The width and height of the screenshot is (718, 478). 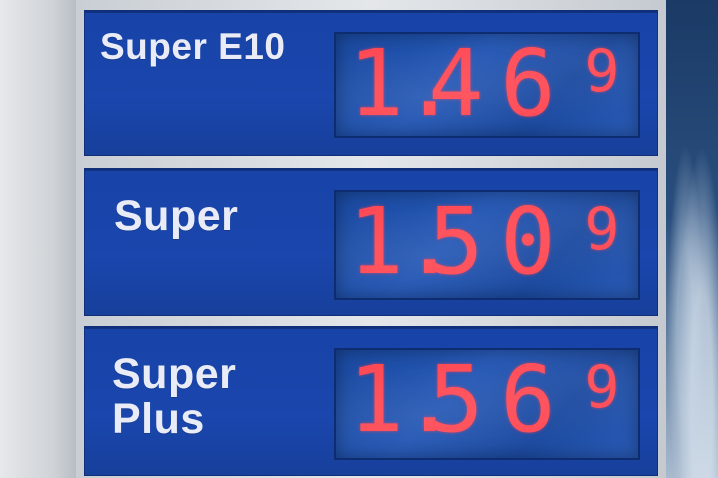 I want to click on fuel-label: Super Plus, so click(x=174, y=397).